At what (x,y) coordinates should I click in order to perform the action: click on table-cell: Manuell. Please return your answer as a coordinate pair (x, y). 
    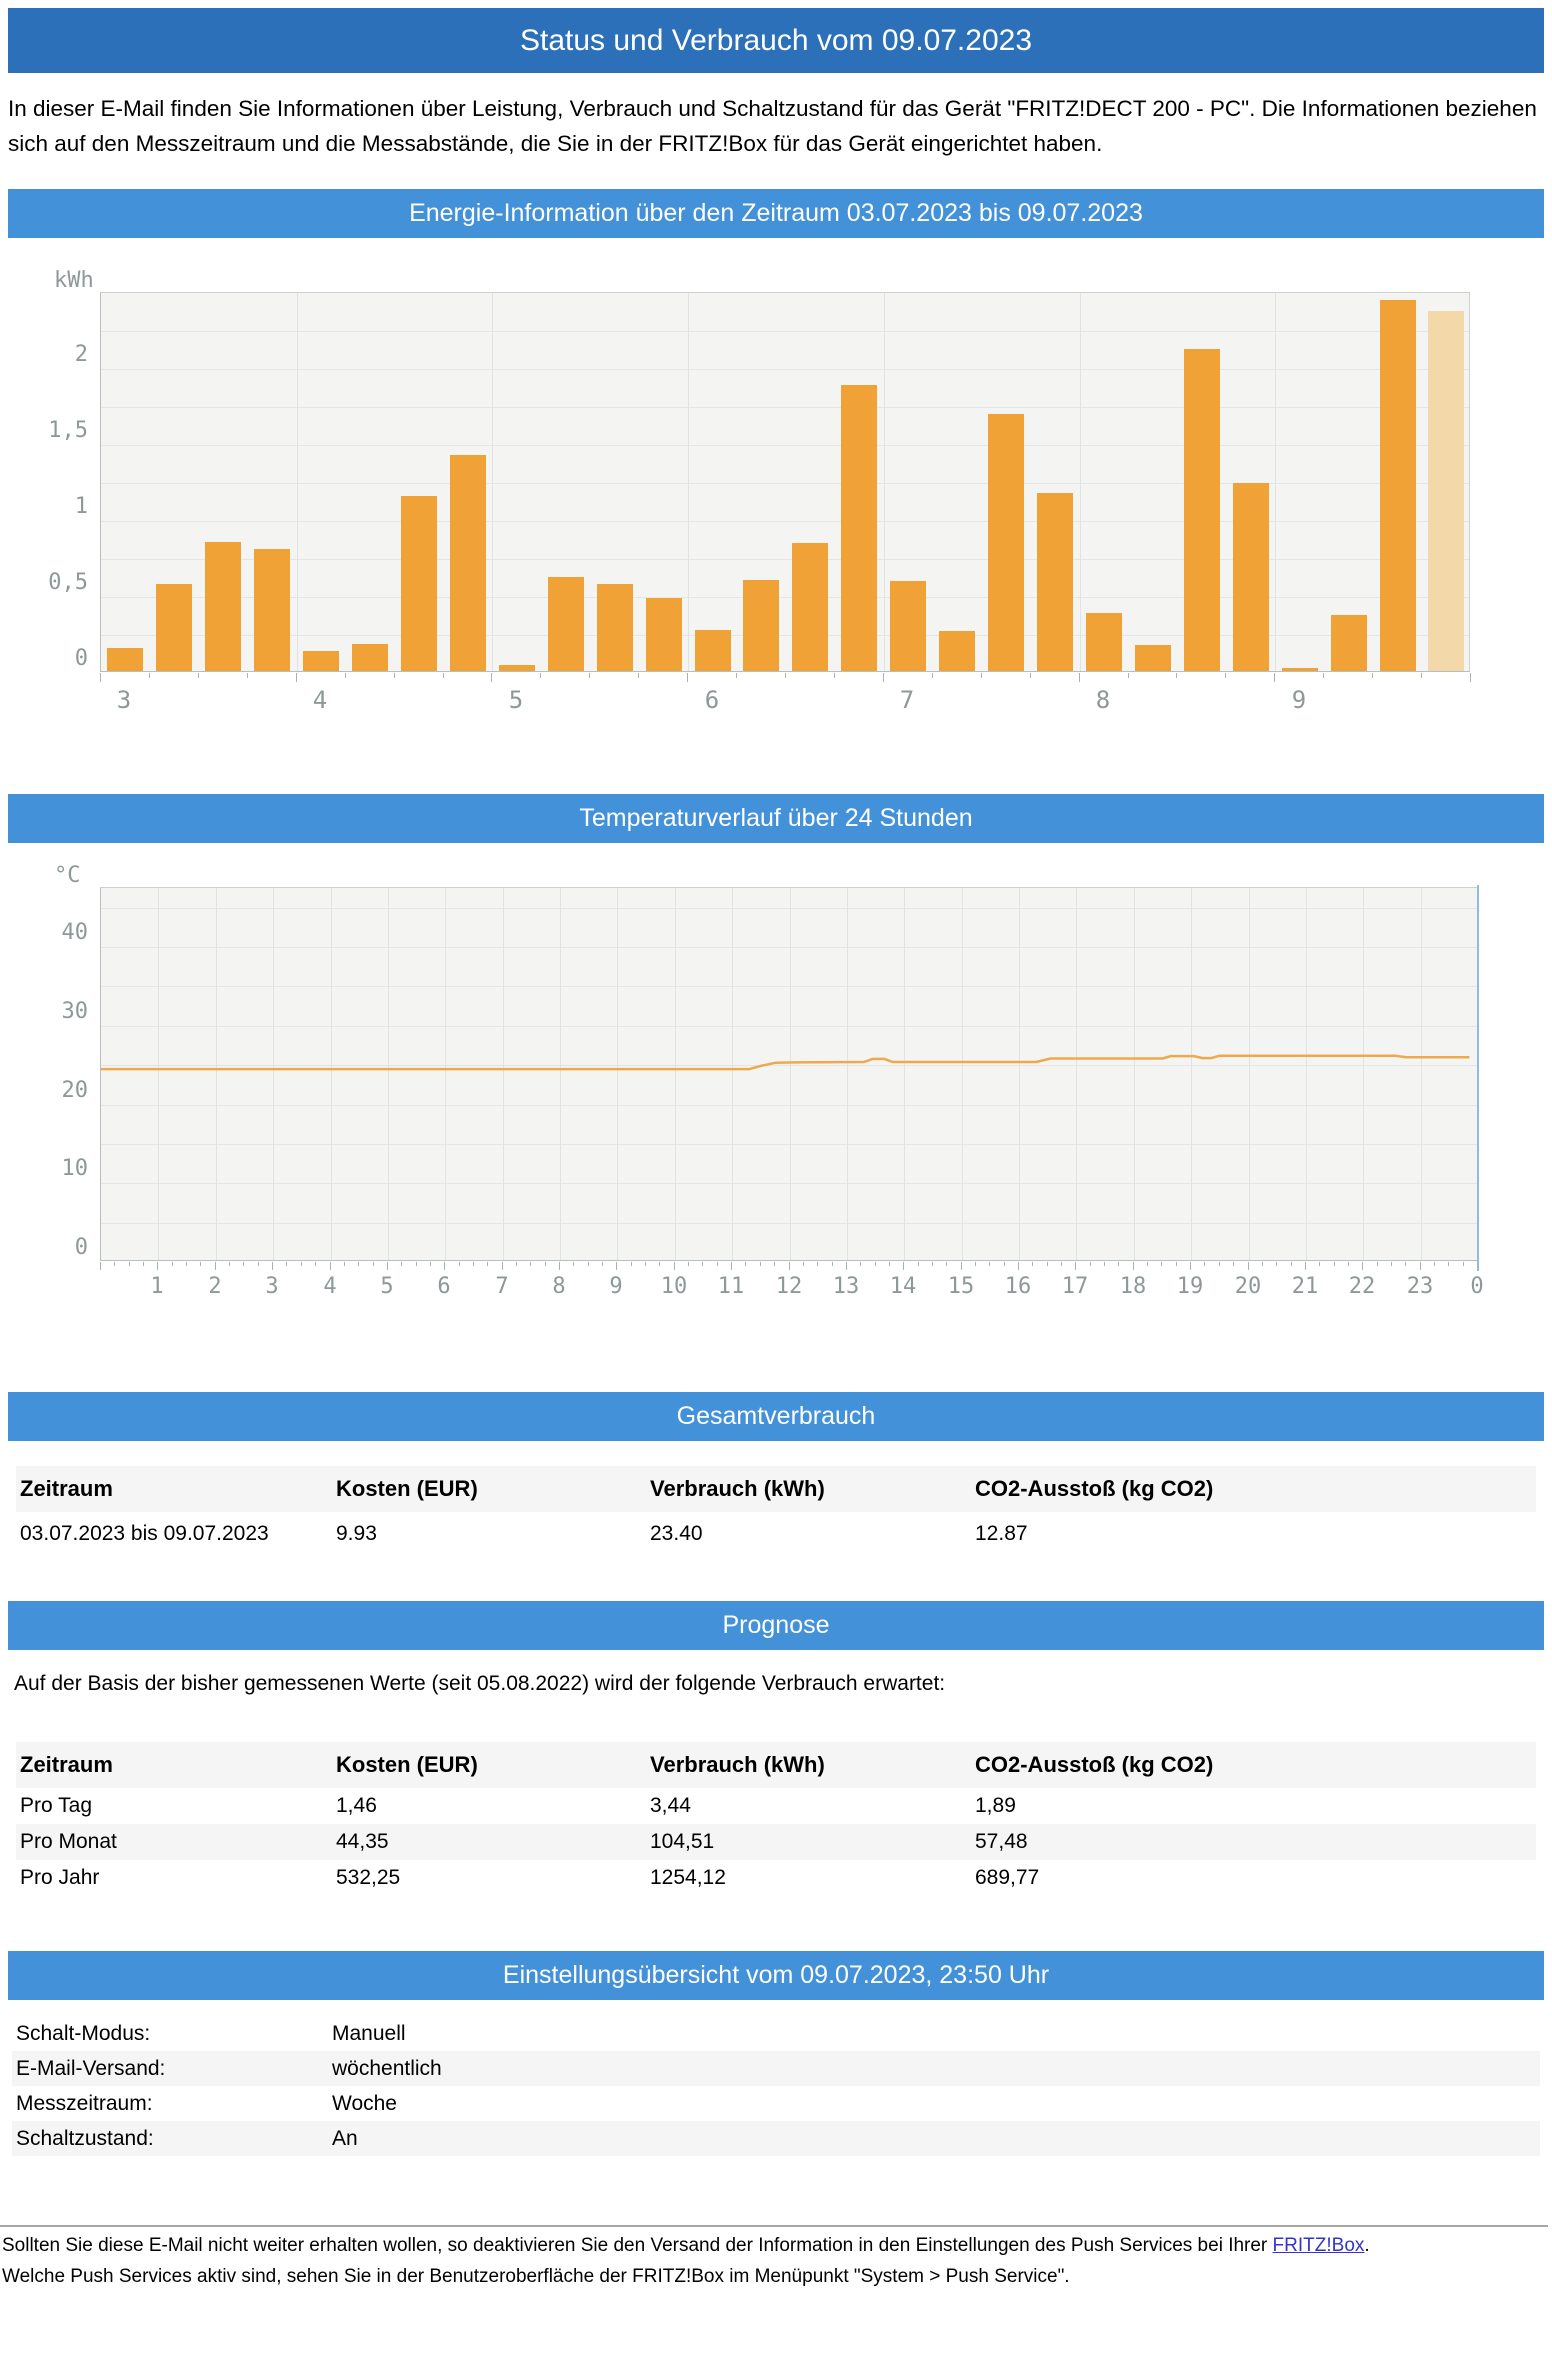
    Looking at the image, I should click on (369, 2033).